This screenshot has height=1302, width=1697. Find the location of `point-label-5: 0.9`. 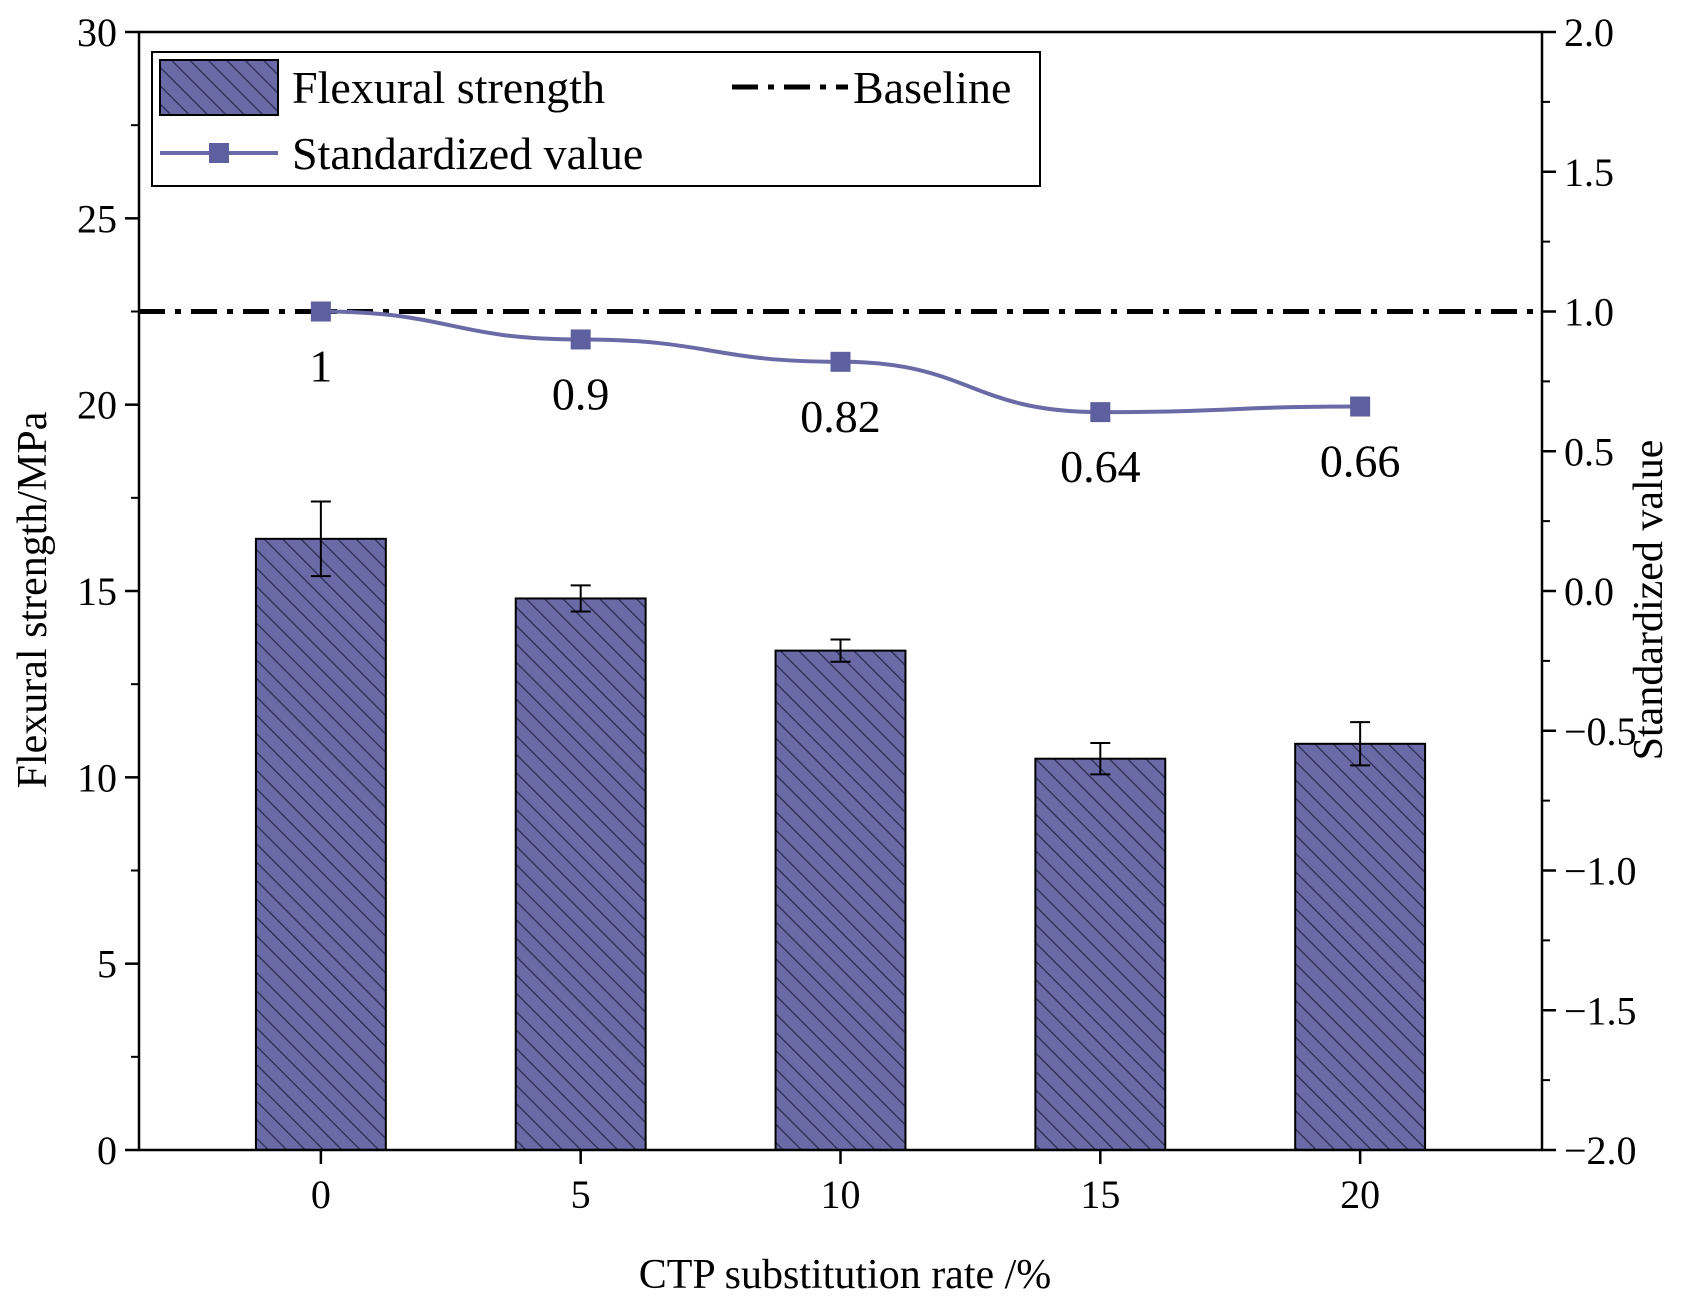

point-label-5: 0.9 is located at coordinates (581, 393).